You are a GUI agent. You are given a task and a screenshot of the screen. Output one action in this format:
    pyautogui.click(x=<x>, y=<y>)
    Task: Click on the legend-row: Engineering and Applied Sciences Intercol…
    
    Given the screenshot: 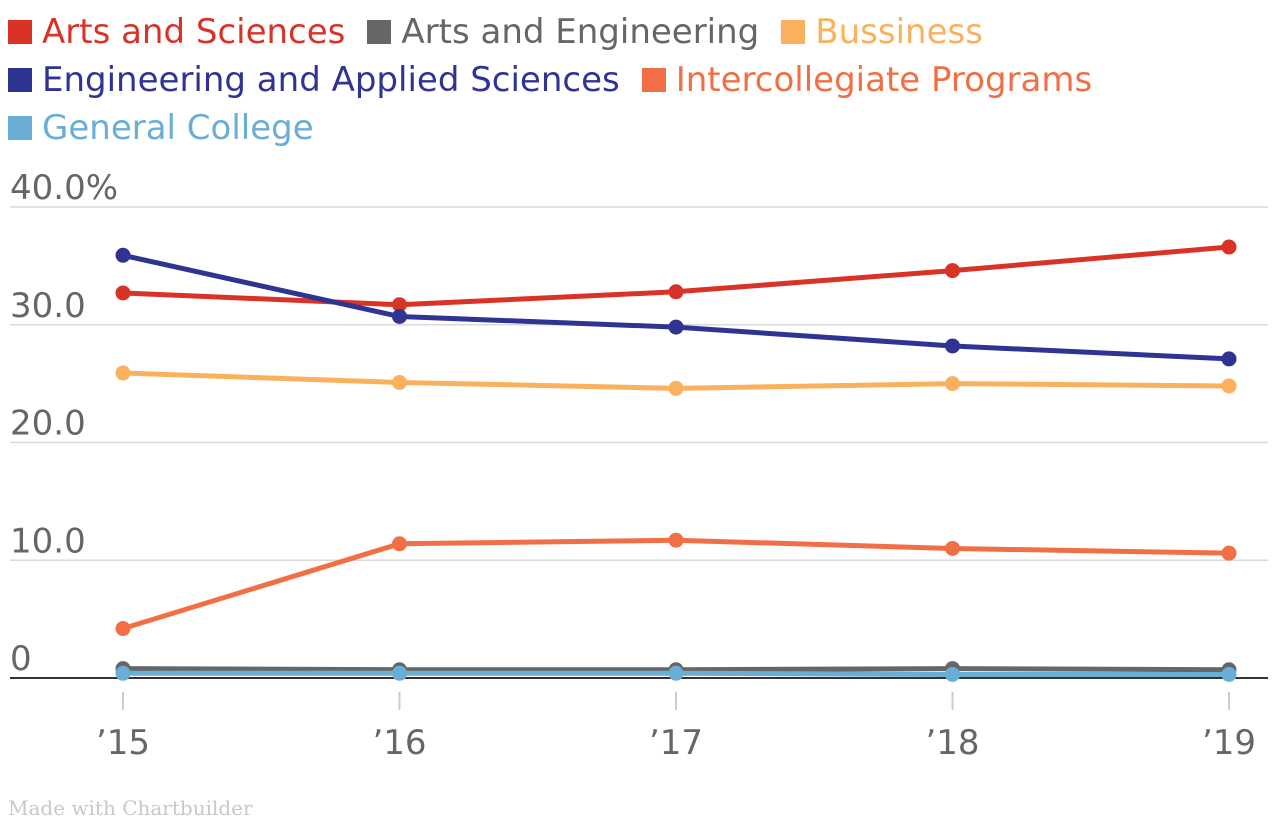 What is the action you would take?
    pyautogui.click(x=638, y=80)
    